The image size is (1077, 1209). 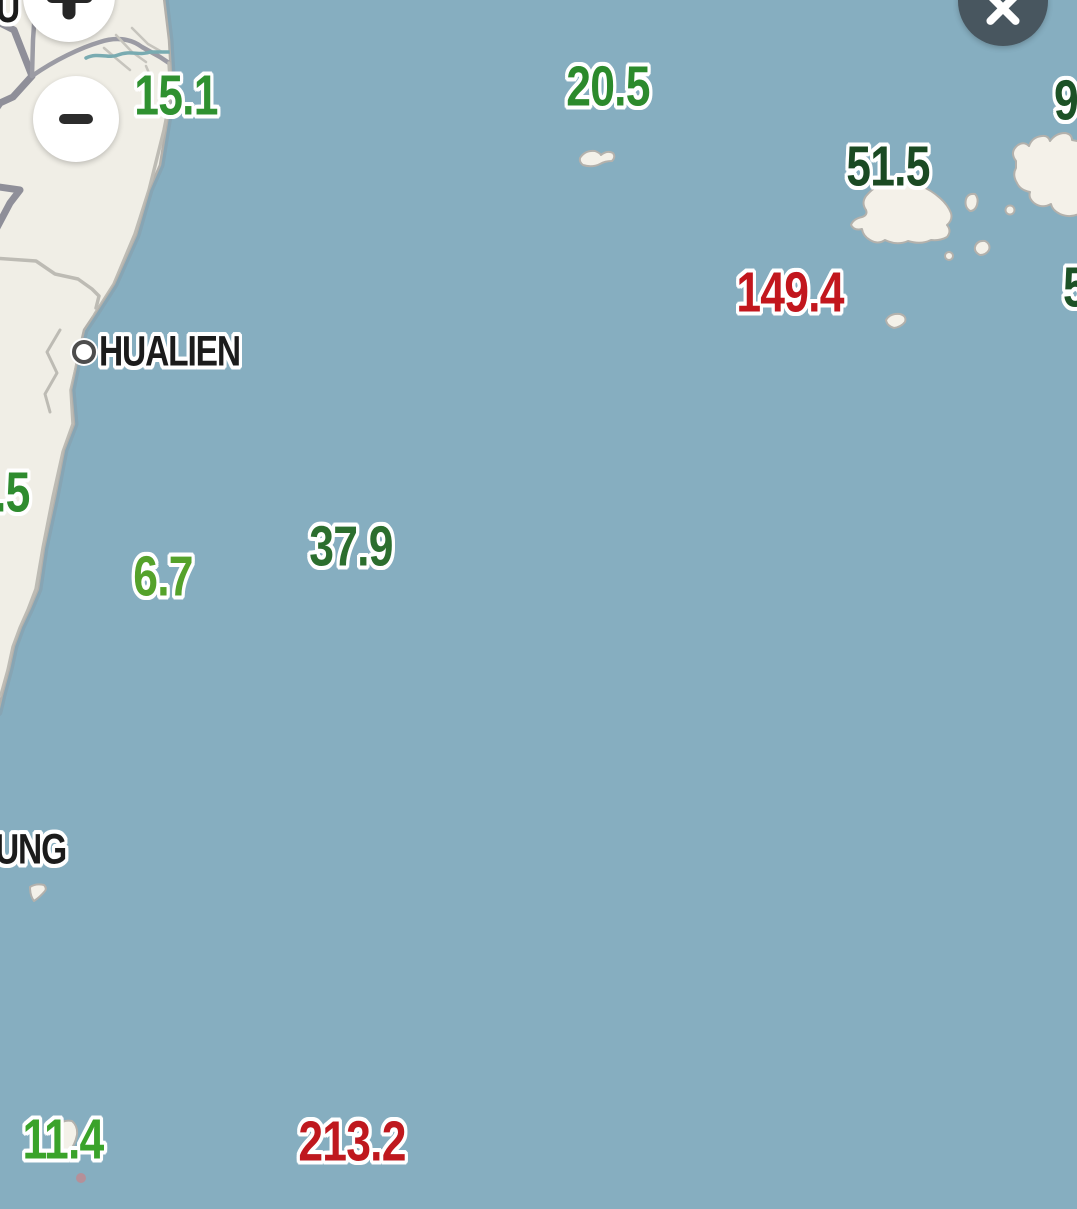 I want to click on value-label: 20.5, so click(x=608, y=86).